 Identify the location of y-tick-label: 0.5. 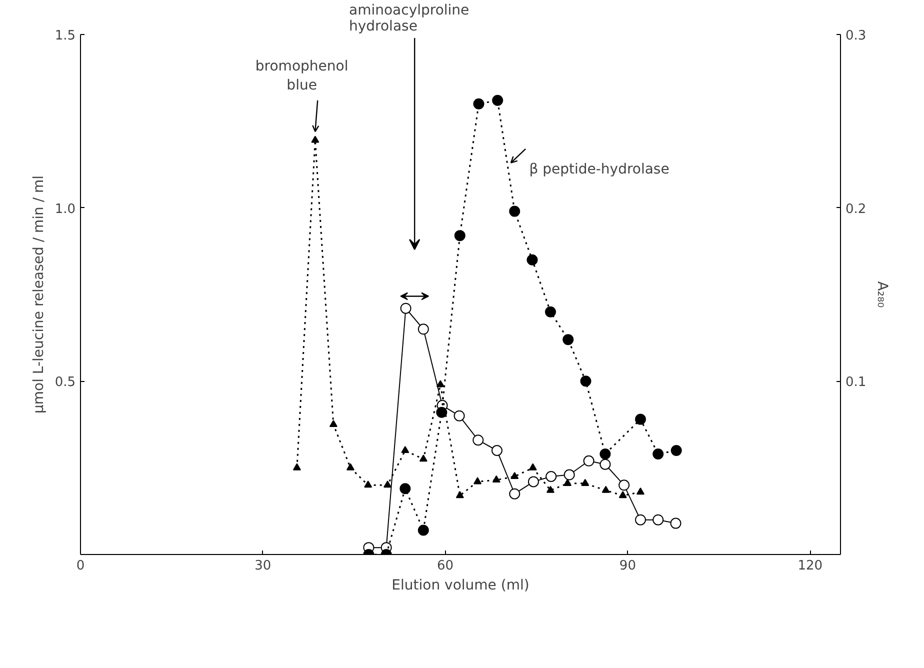
(65, 382).